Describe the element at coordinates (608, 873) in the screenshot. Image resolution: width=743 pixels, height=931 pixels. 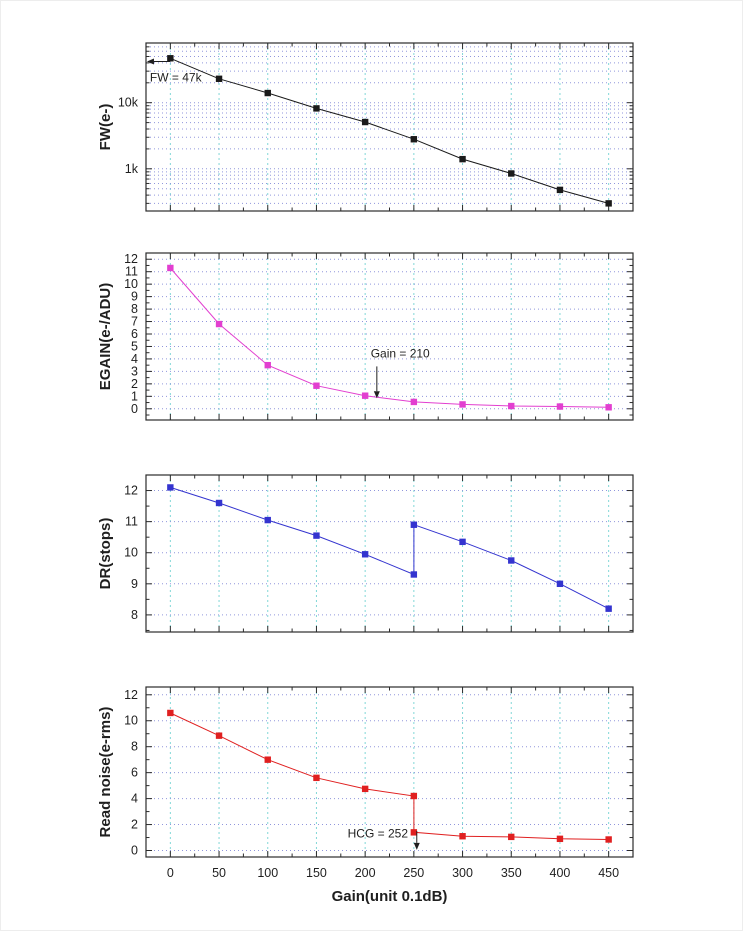
I see `x-tick-label: 450` at that location.